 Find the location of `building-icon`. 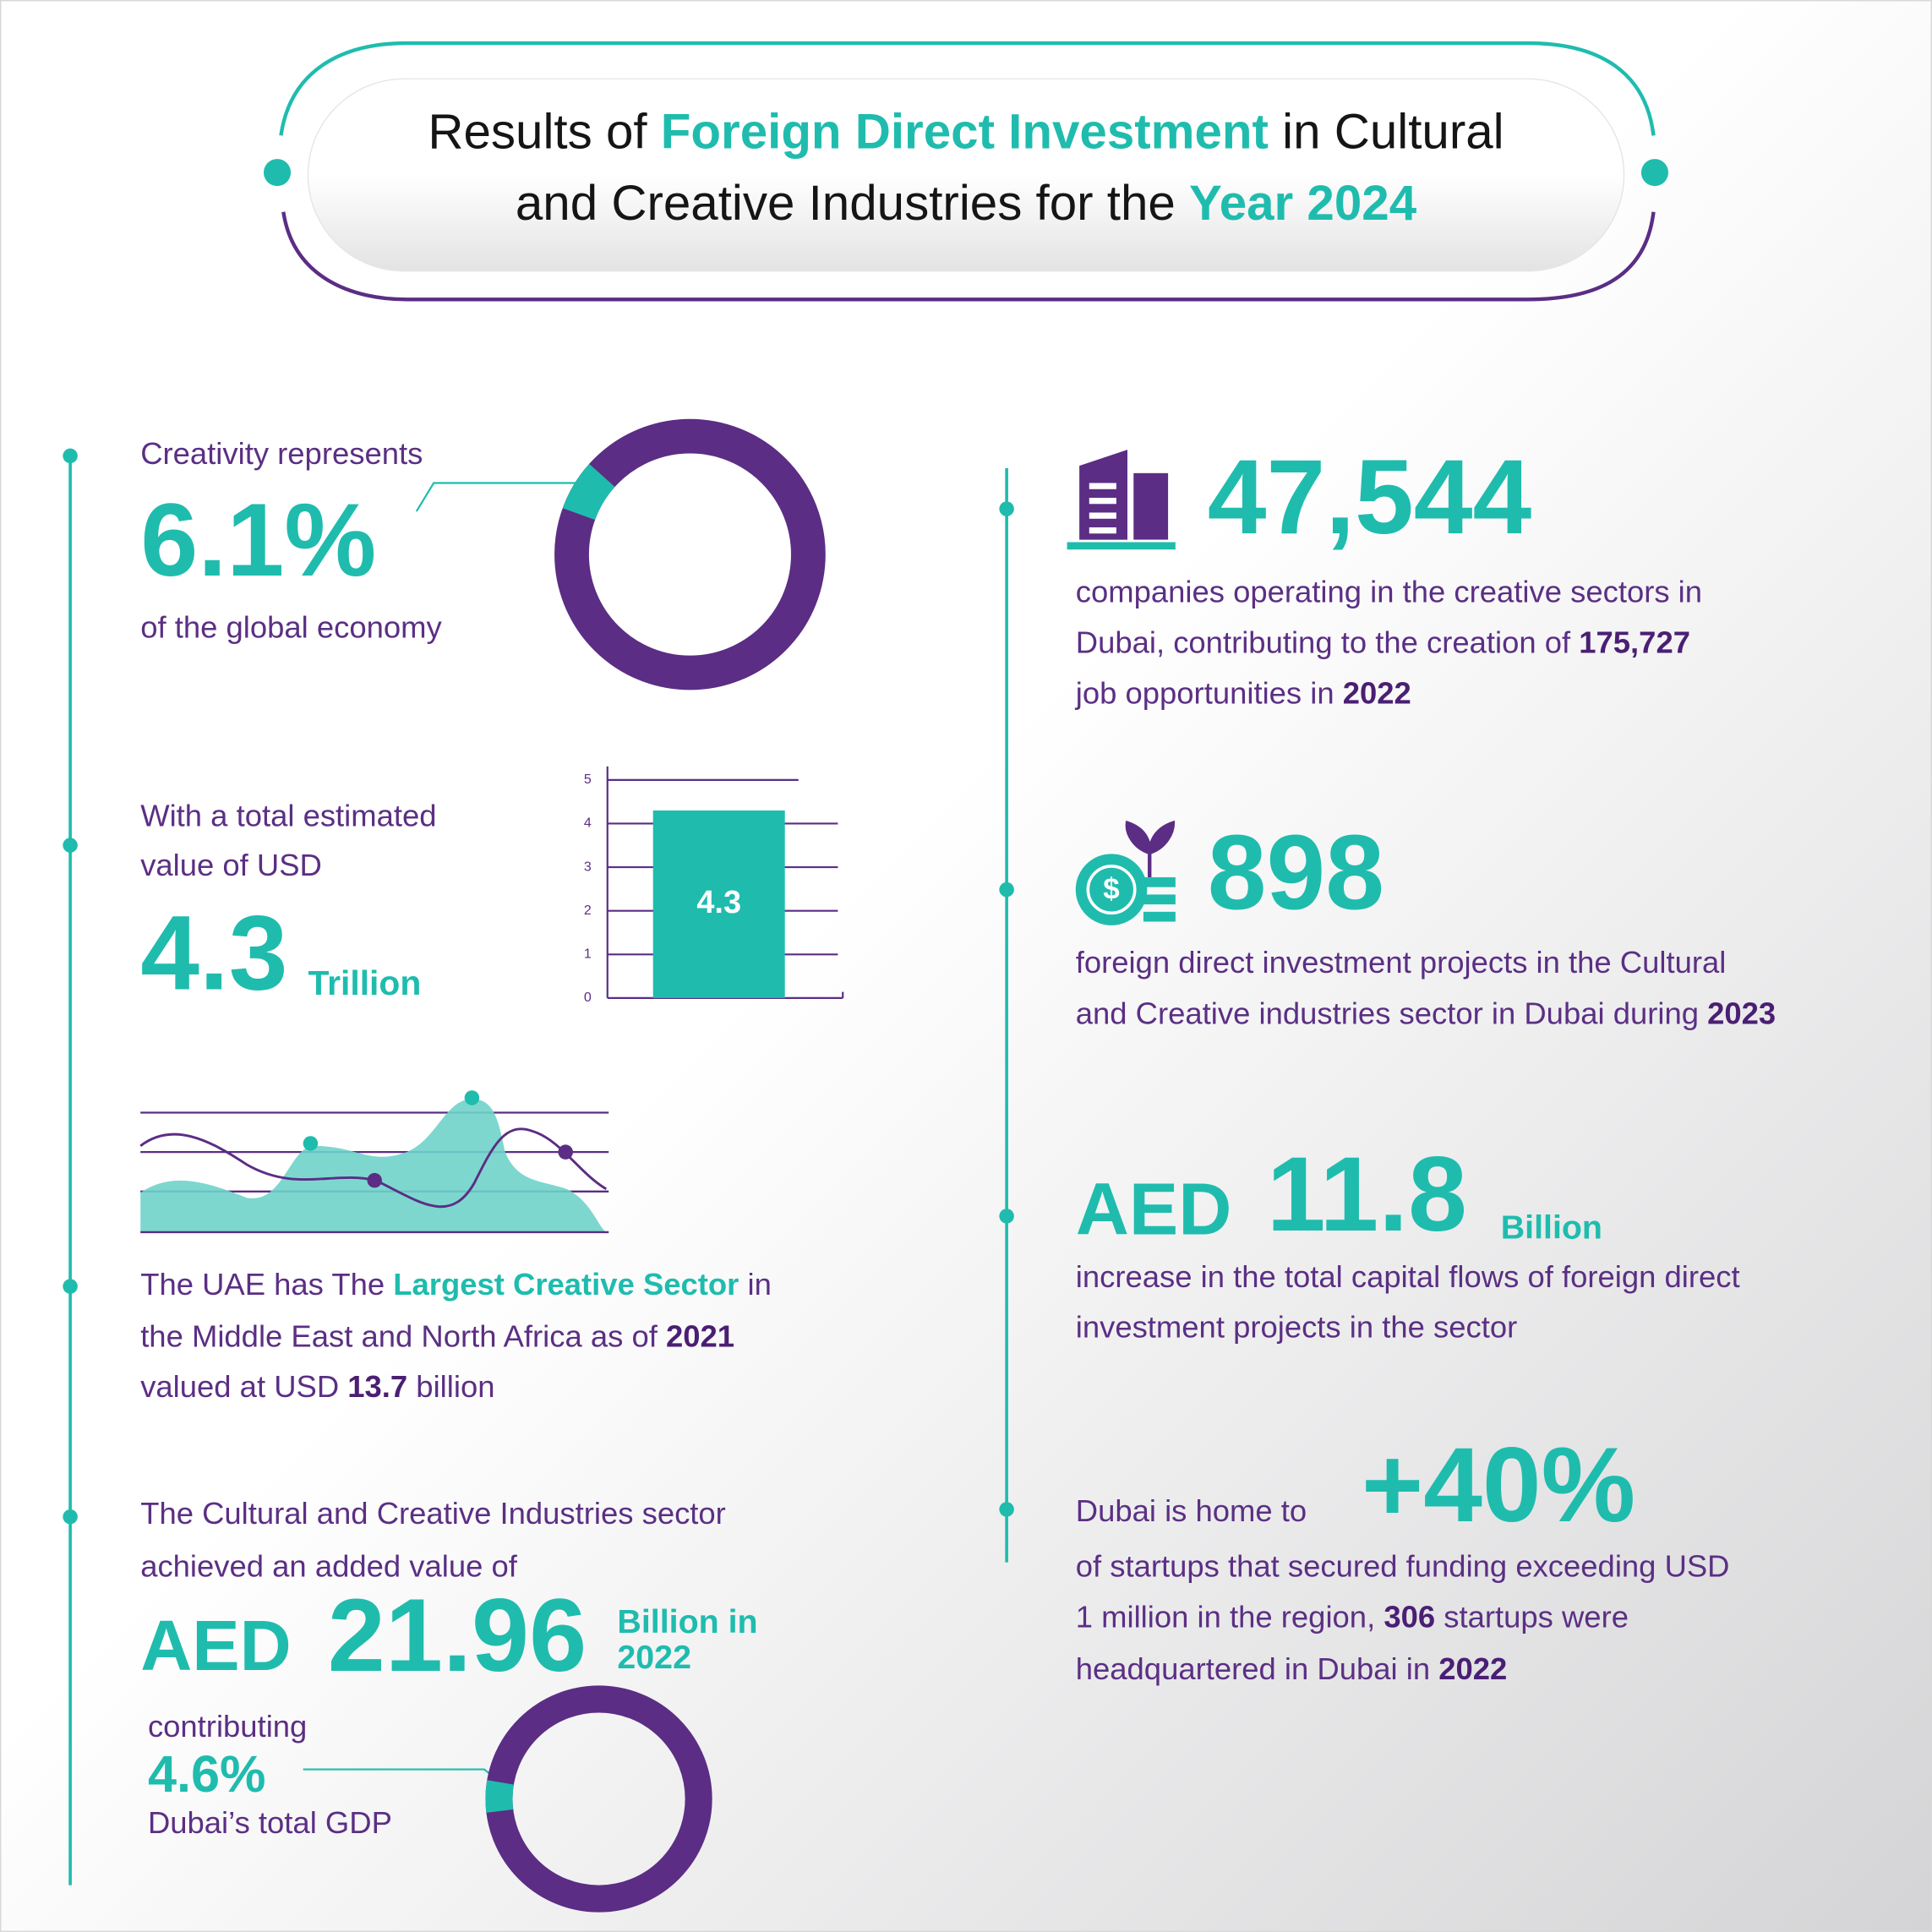

building-icon is located at coordinates (1121, 500).